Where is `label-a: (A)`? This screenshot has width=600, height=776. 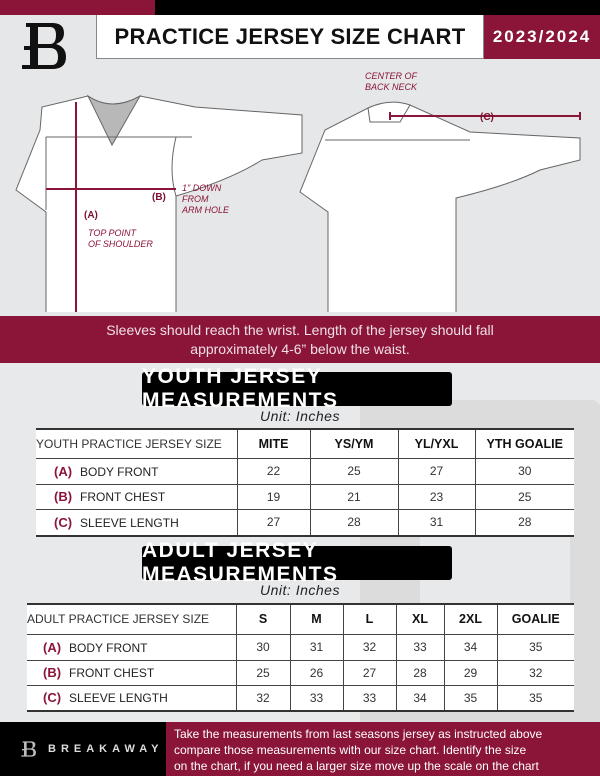
label-a: (A) is located at coordinates (91, 215).